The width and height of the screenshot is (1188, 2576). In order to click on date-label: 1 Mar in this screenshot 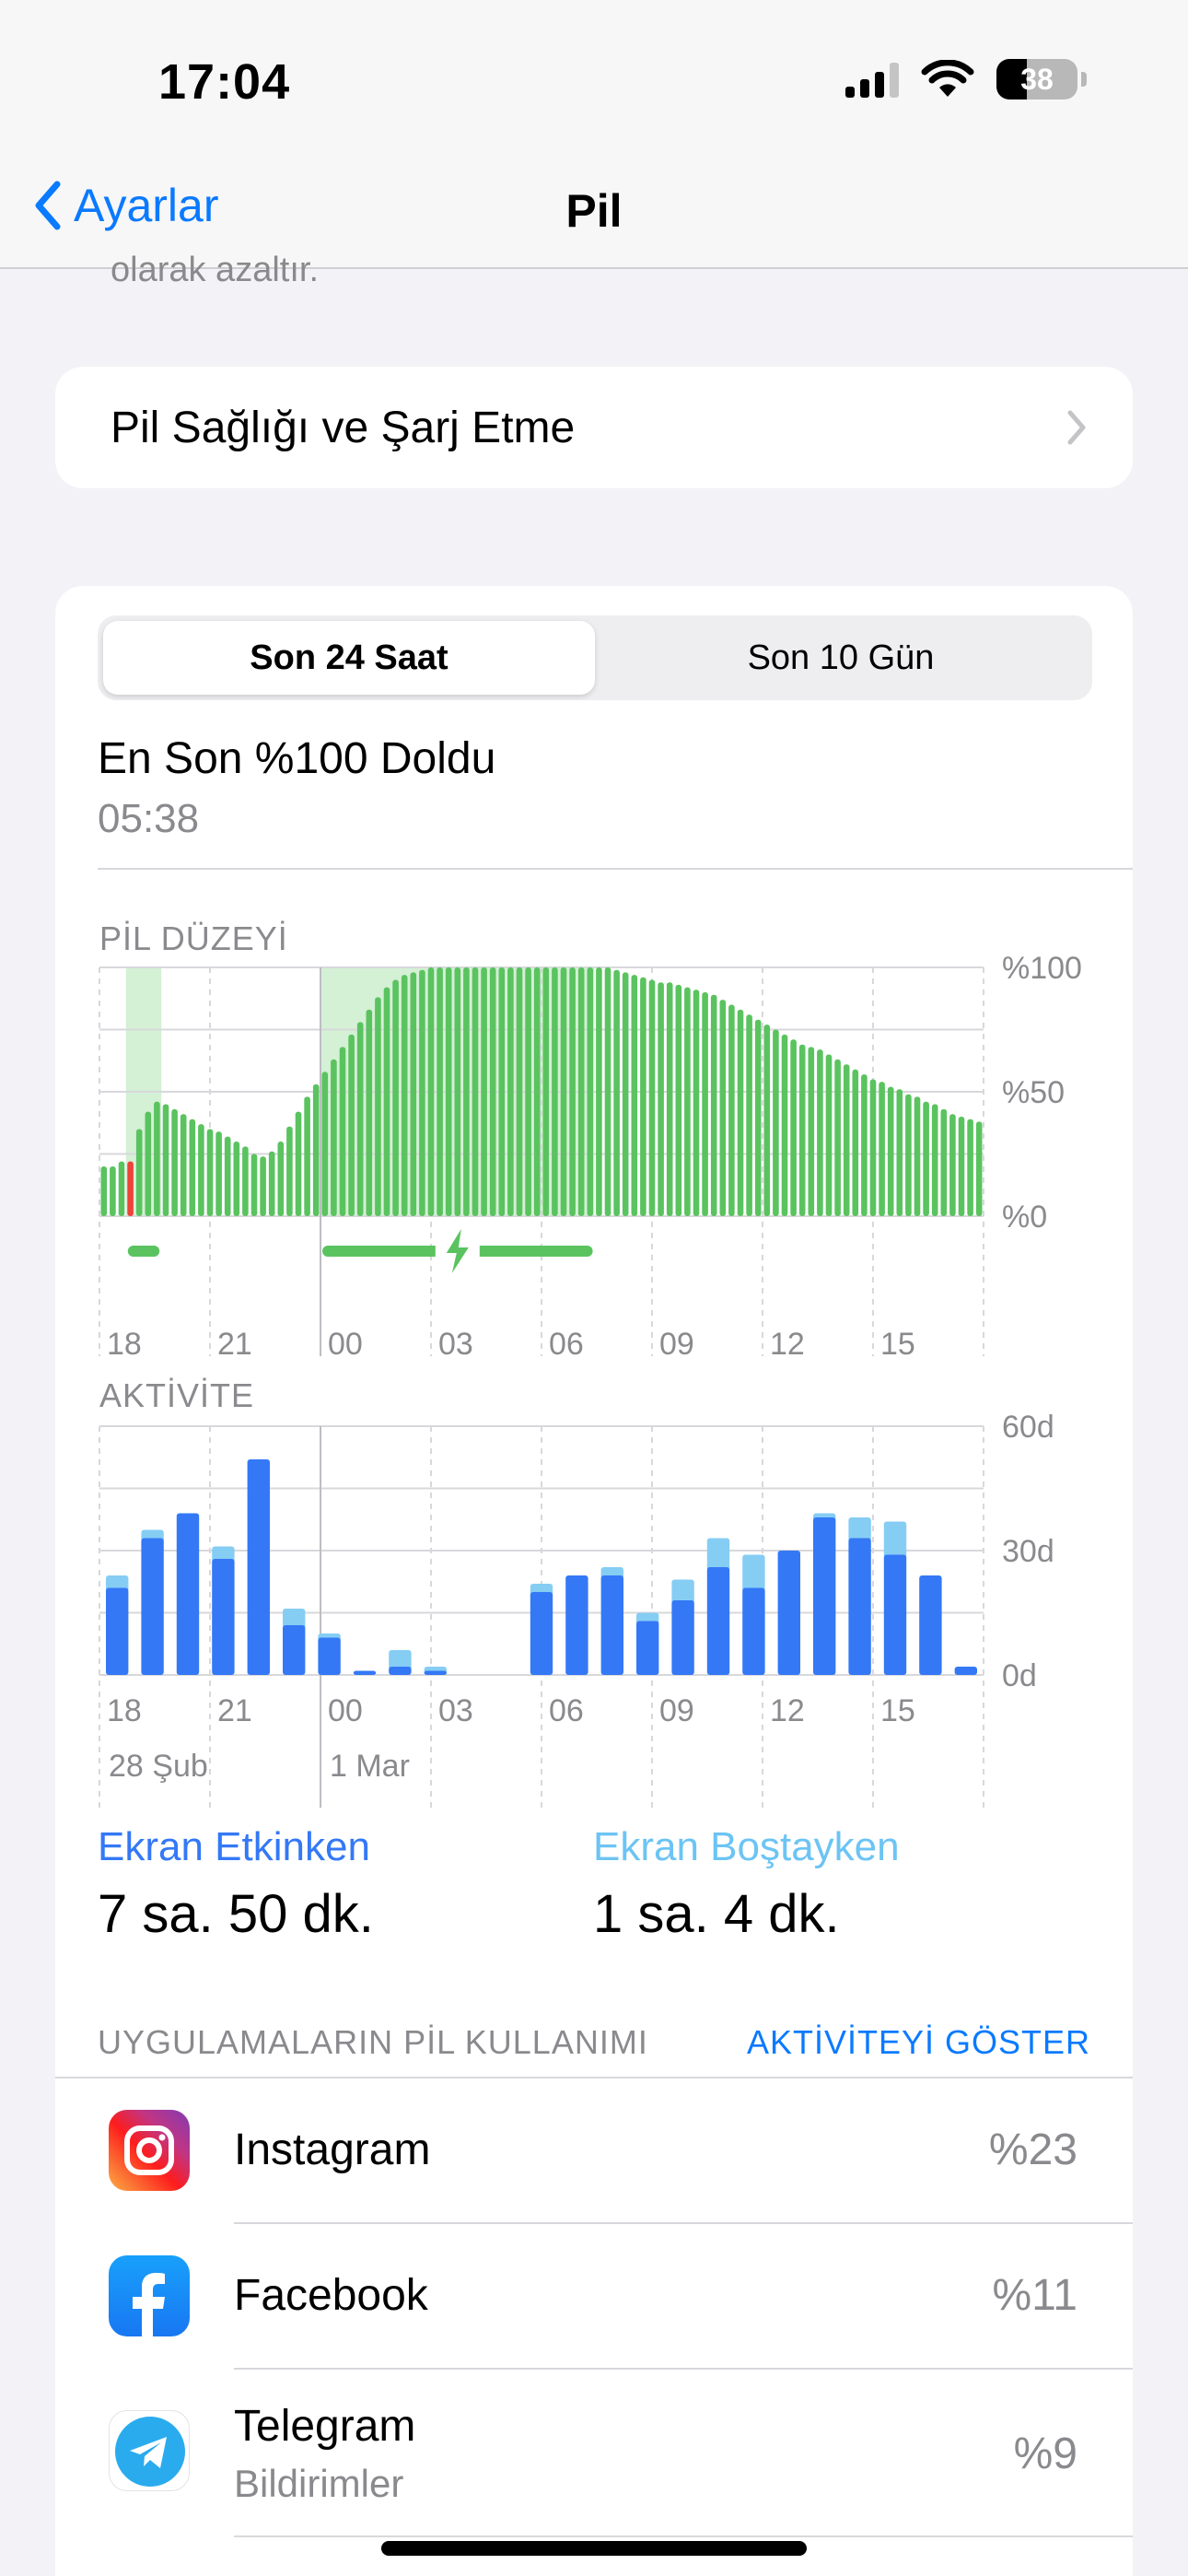, I will do `click(370, 1766)`.